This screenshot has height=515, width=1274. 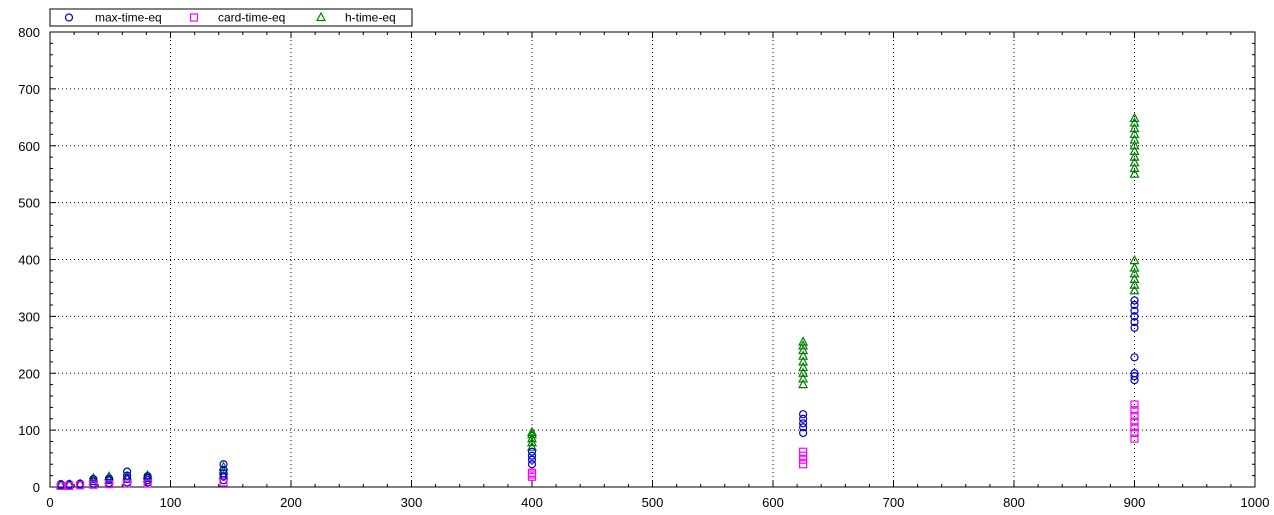 What do you see at coordinates (29, 89) in the screenshot?
I see `y-tick-label: 700` at bounding box center [29, 89].